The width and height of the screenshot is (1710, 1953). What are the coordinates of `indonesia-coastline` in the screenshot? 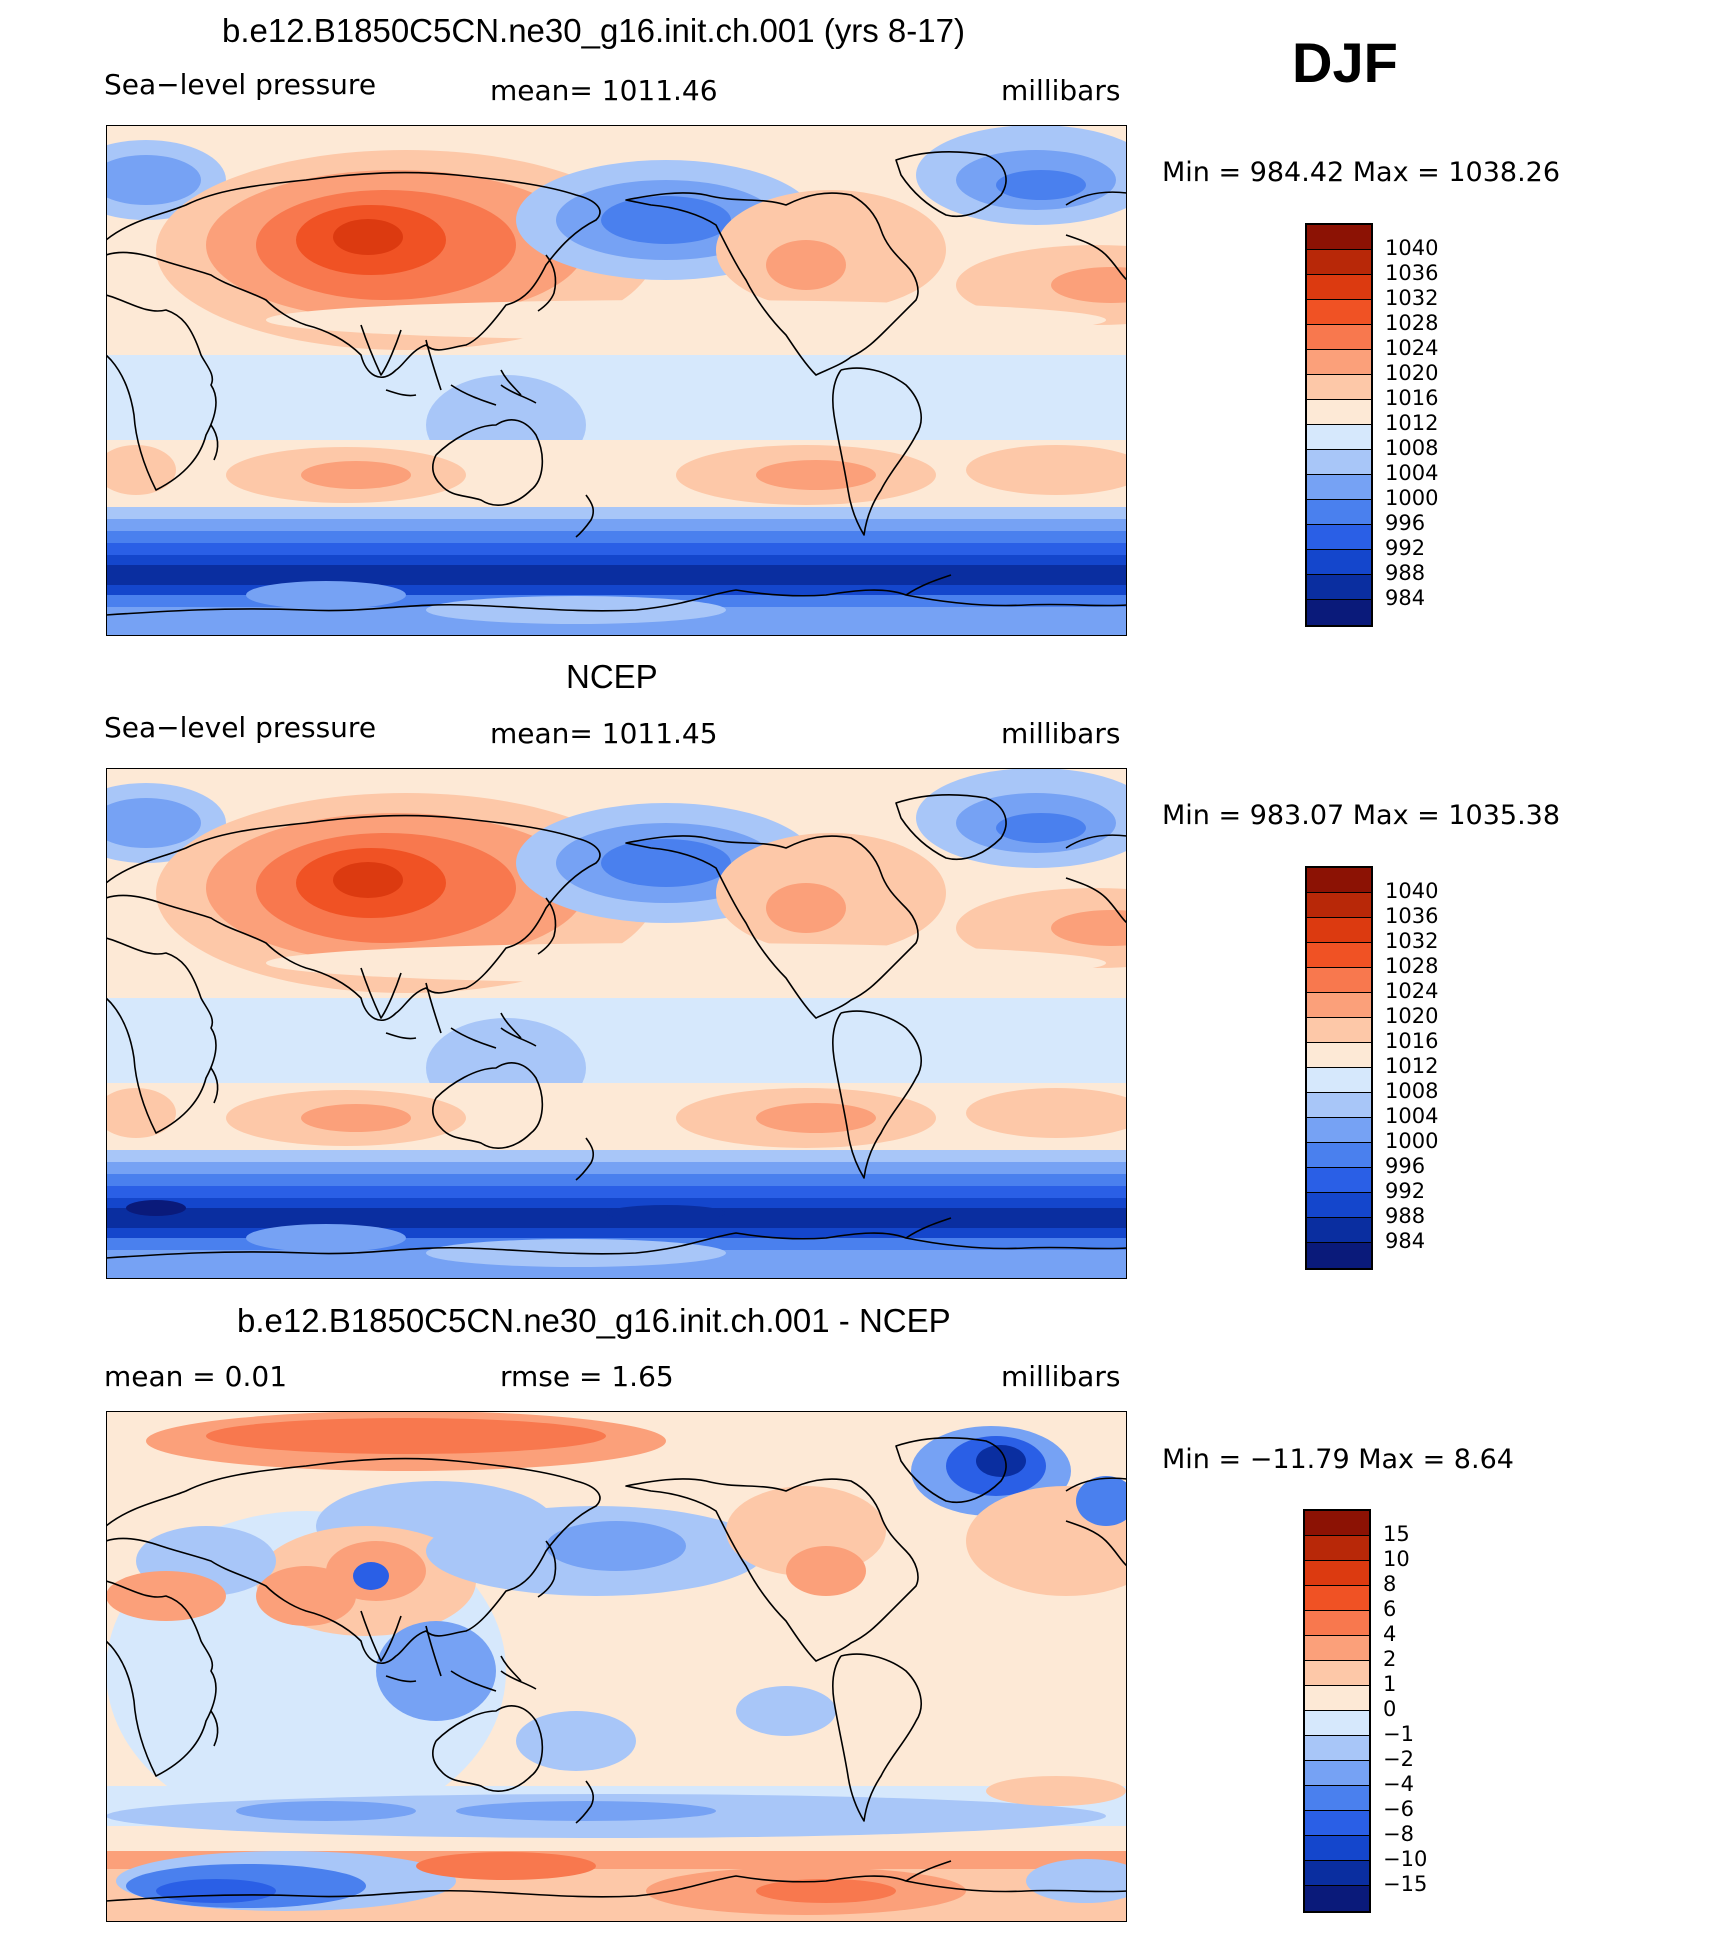 It's located at (453, 383).